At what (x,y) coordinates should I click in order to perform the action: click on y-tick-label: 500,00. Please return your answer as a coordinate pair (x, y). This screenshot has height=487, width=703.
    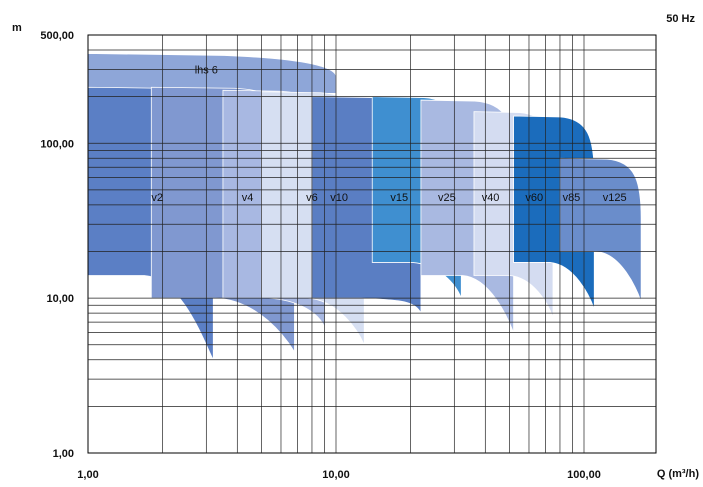
    Looking at the image, I should click on (57, 36).